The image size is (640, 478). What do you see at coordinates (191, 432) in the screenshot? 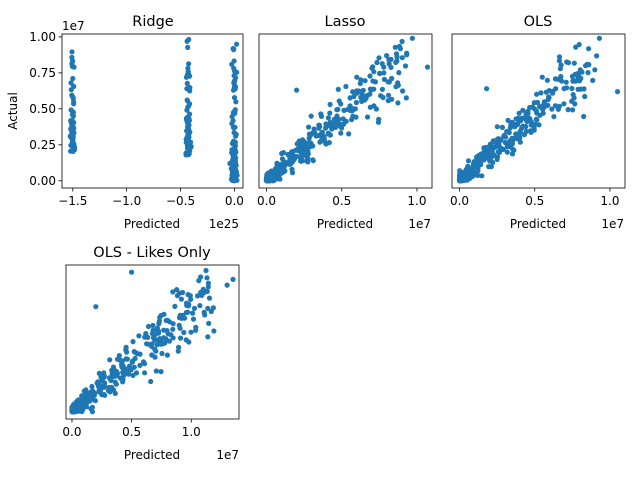
I see `x-tick-label: 1.0` at bounding box center [191, 432].